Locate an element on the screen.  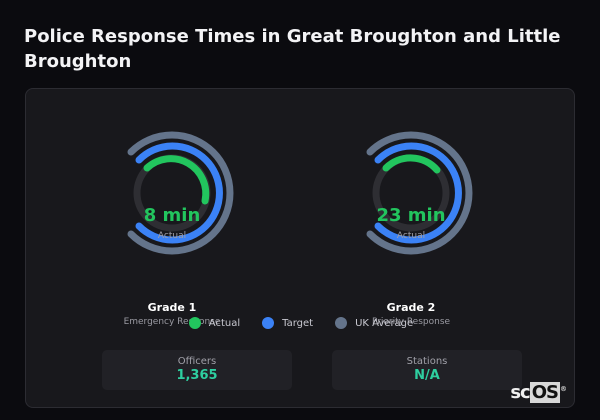
legend-label: Actual is located at coordinates (224, 323).